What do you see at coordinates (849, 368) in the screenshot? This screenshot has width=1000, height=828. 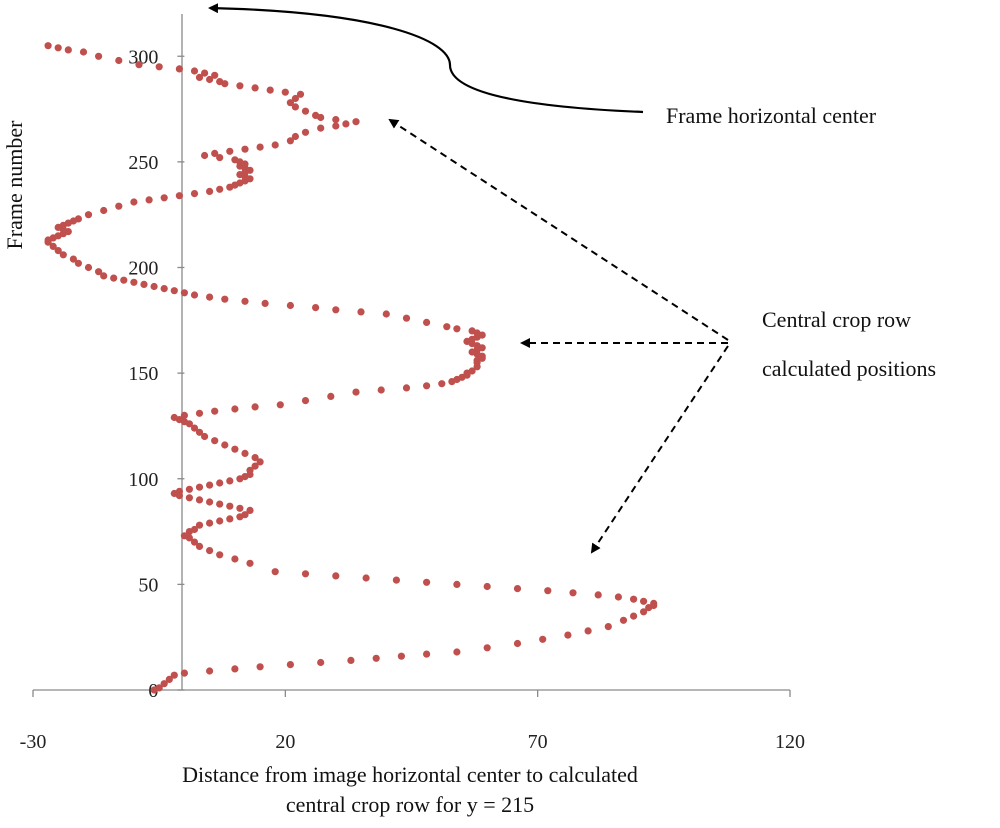 I see `crop-row-label-line-2: calculated positions` at bounding box center [849, 368].